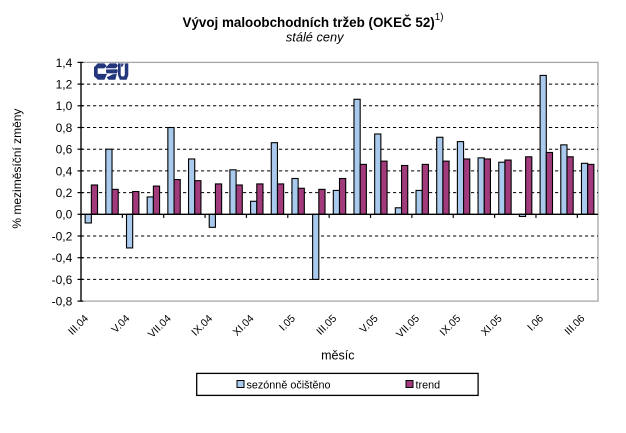  What do you see at coordinates (64, 171) in the screenshot?
I see `svg-text: 0,4` at bounding box center [64, 171].